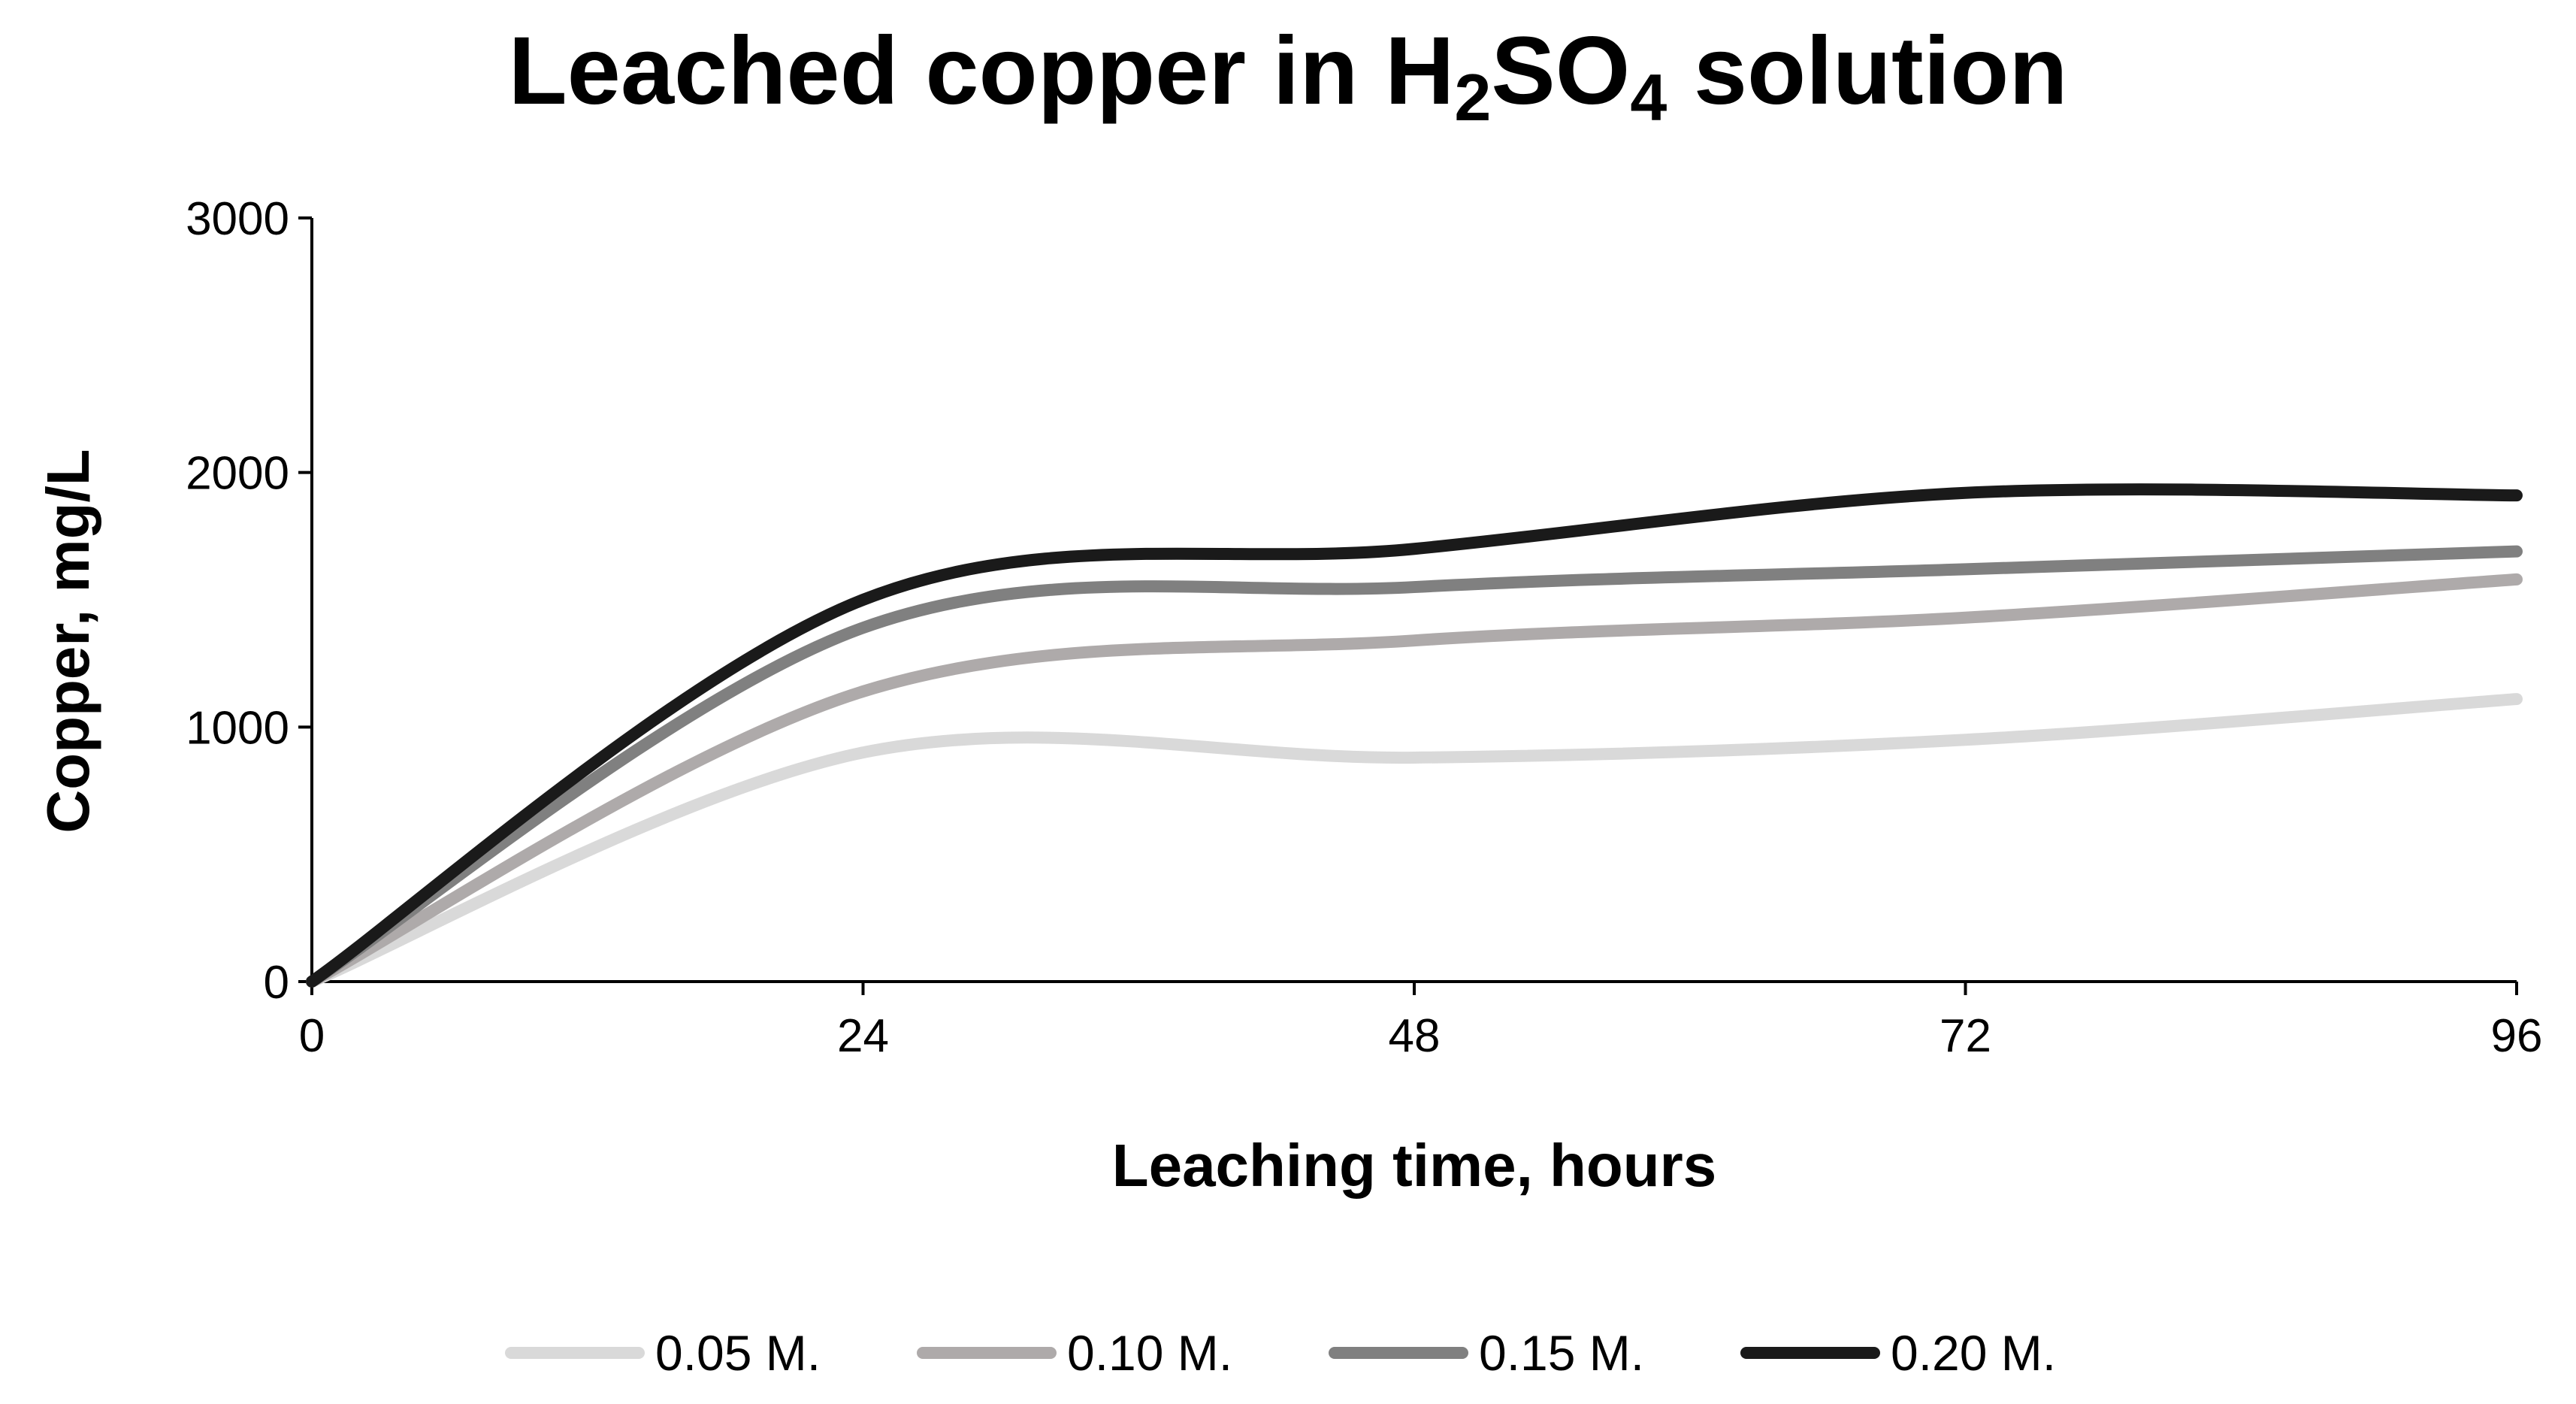 This screenshot has width=2576, height=1404. I want to click on x-tick-label: 48, so click(1415, 1036).